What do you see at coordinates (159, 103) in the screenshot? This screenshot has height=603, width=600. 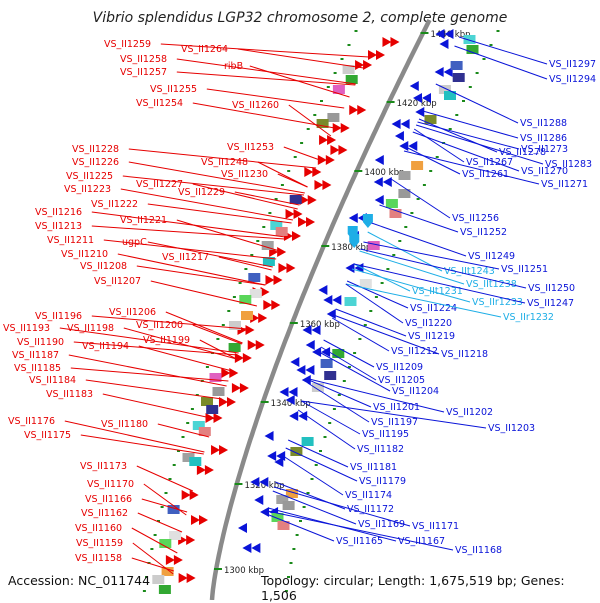 I see `gene-label-left: VS_II1254` at bounding box center [159, 103].